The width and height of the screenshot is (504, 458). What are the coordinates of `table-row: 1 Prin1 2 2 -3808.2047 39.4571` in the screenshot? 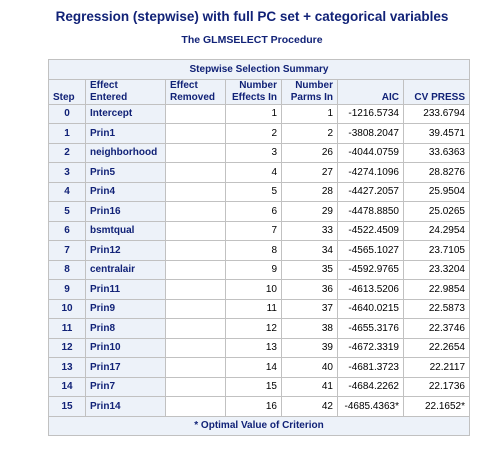 It's located at (259, 133).